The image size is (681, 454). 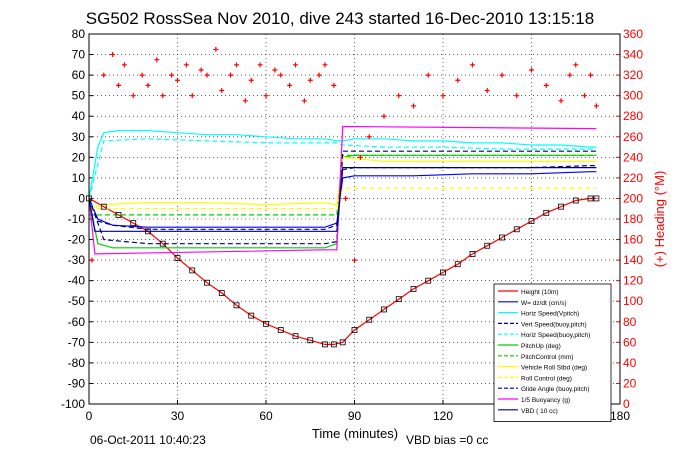 What do you see at coordinates (79, 178) in the screenshot?
I see `y-tick-label: 10` at bounding box center [79, 178].